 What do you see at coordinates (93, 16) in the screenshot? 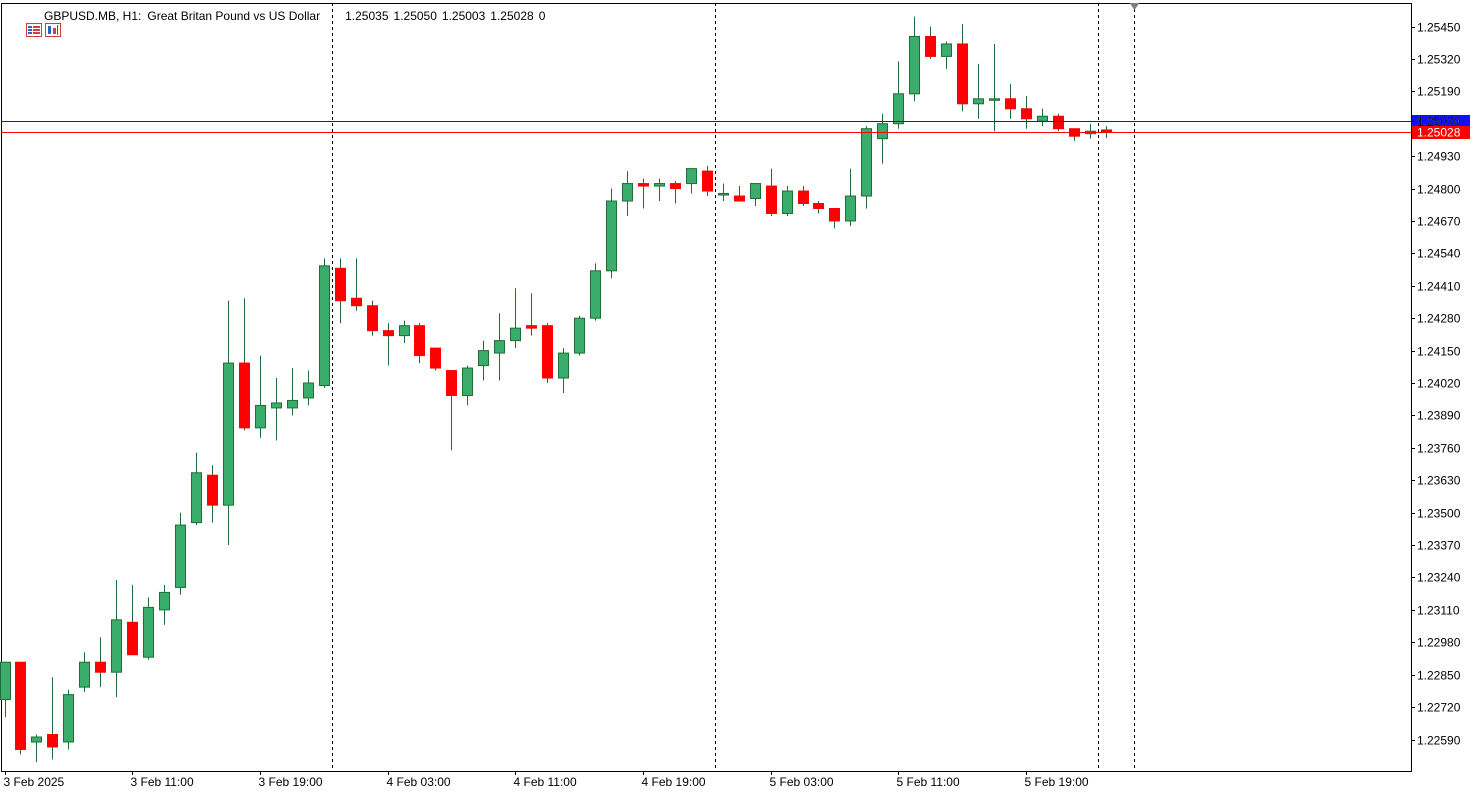
I see `symbol-timeframe: GBPUSD.MB, H1:` at bounding box center [93, 16].